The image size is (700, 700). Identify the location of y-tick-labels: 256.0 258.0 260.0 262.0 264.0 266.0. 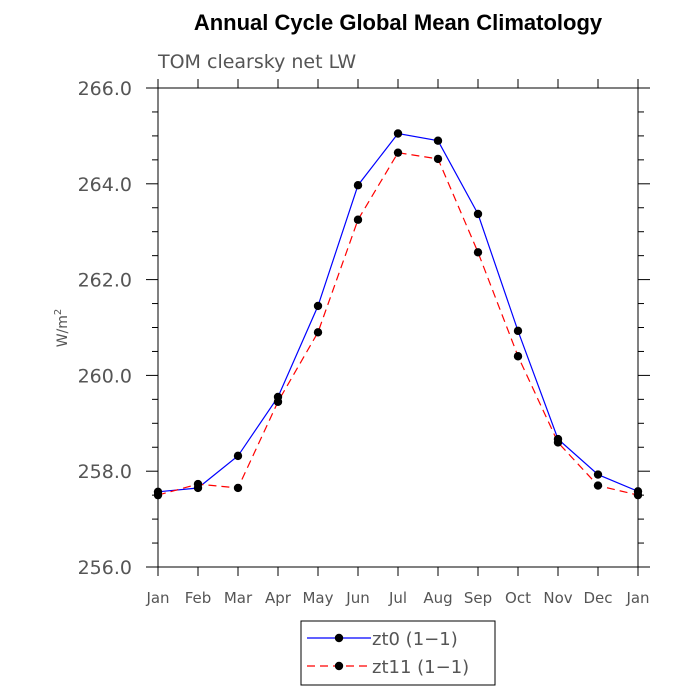
(105, 328).